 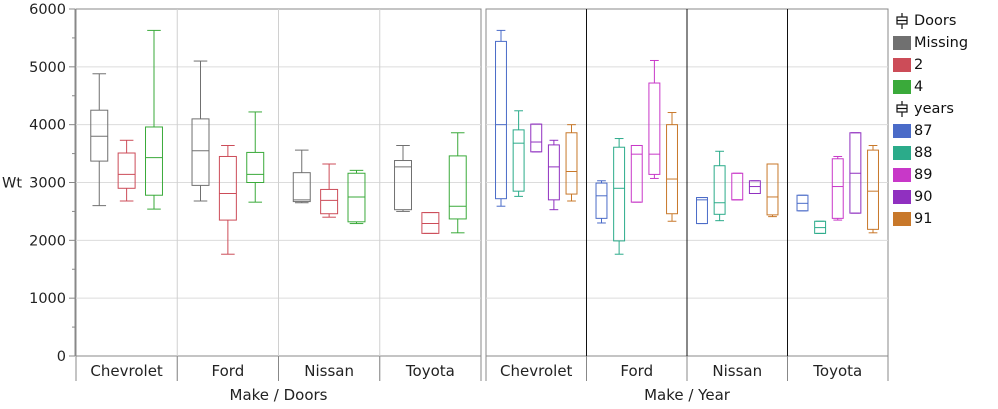 What do you see at coordinates (687, 395) in the screenshot?
I see `x-axis-label: Make / Year` at bounding box center [687, 395].